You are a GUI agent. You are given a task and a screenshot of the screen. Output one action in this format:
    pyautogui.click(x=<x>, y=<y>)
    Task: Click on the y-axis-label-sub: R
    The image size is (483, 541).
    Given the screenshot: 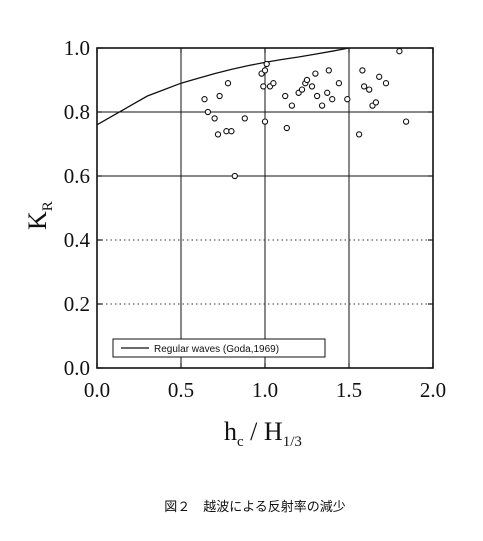 What is the action you would take?
    pyautogui.click(x=48, y=206)
    